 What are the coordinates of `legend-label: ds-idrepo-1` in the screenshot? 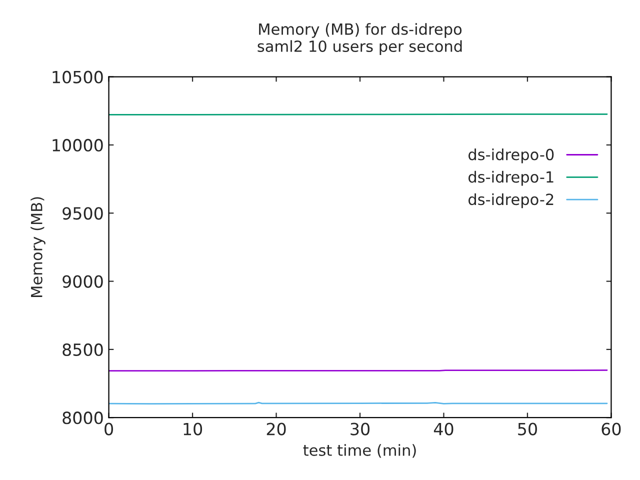 It's located at (511, 178).